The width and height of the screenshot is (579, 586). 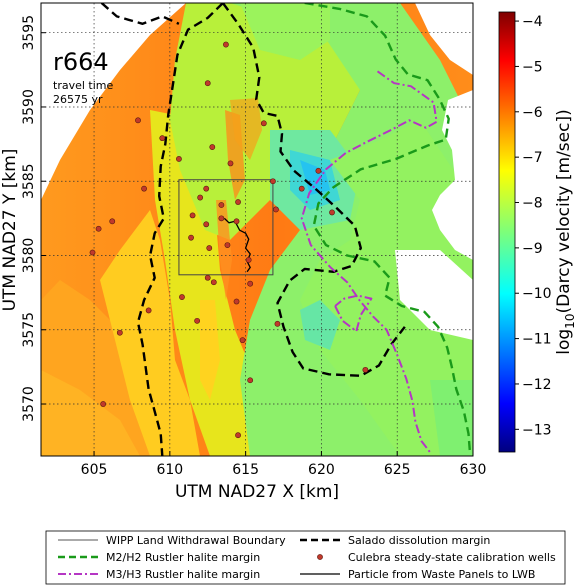 What do you see at coordinates (397, 470) in the screenshot?
I see `x-tick-label: 625` at bounding box center [397, 470].